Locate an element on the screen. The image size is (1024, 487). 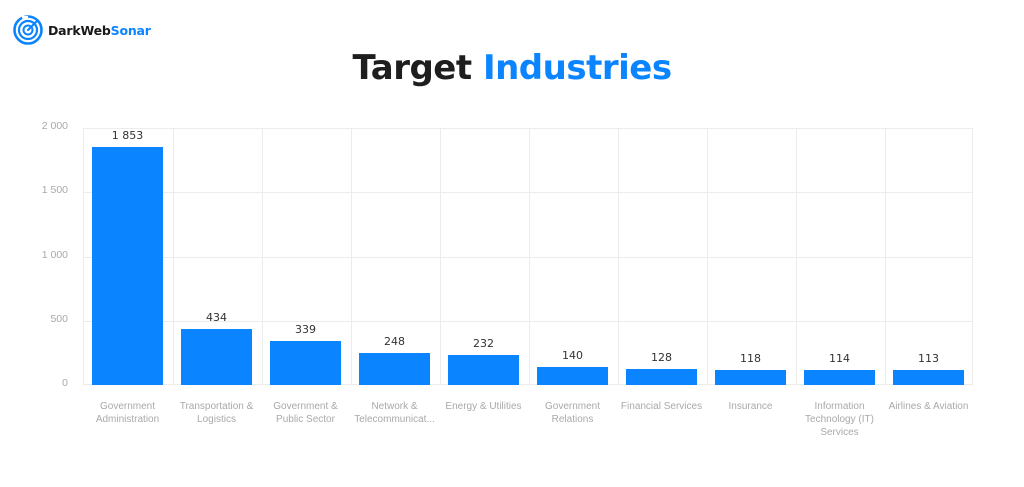
brand-logo: DarkWebSonar is located at coordinates (81, 30).